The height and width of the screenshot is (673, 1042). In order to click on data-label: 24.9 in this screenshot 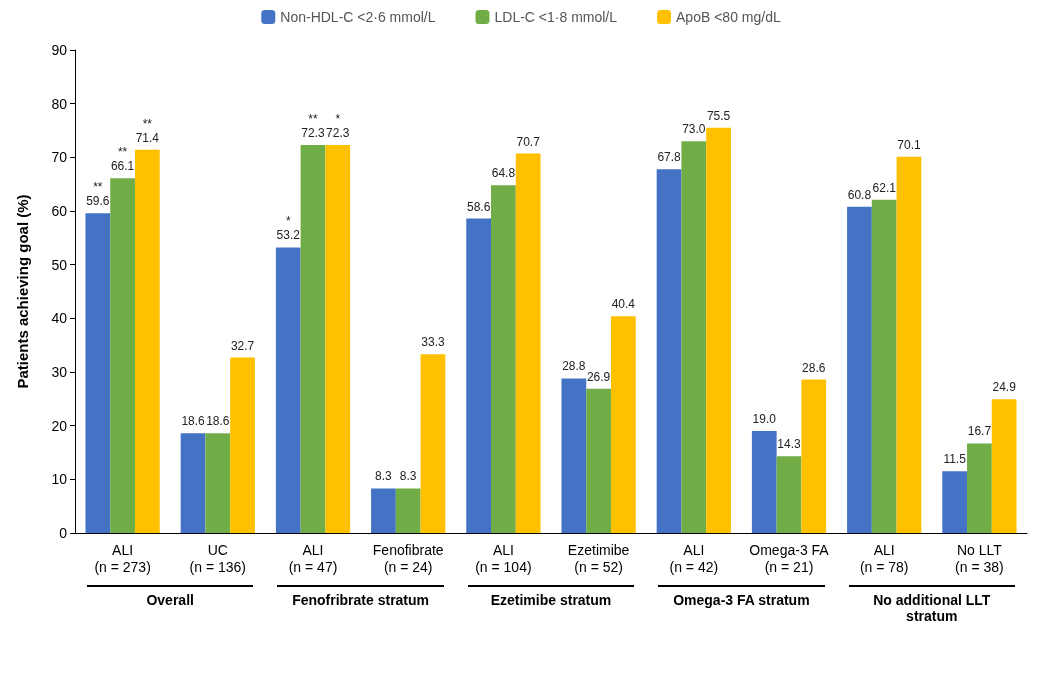, I will do `click(1004, 387)`.